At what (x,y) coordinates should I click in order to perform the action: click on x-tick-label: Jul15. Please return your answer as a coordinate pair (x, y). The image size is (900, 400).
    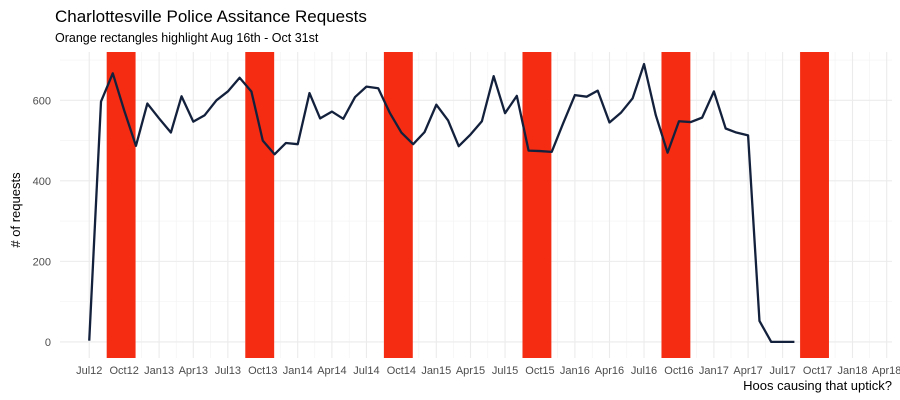
    Looking at the image, I should click on (505, 371).